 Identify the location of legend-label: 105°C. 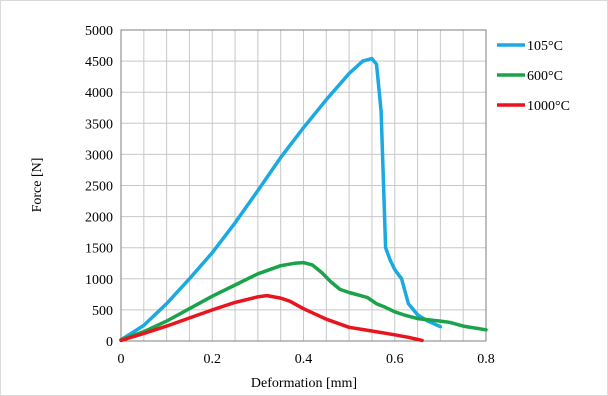
(545, 46).